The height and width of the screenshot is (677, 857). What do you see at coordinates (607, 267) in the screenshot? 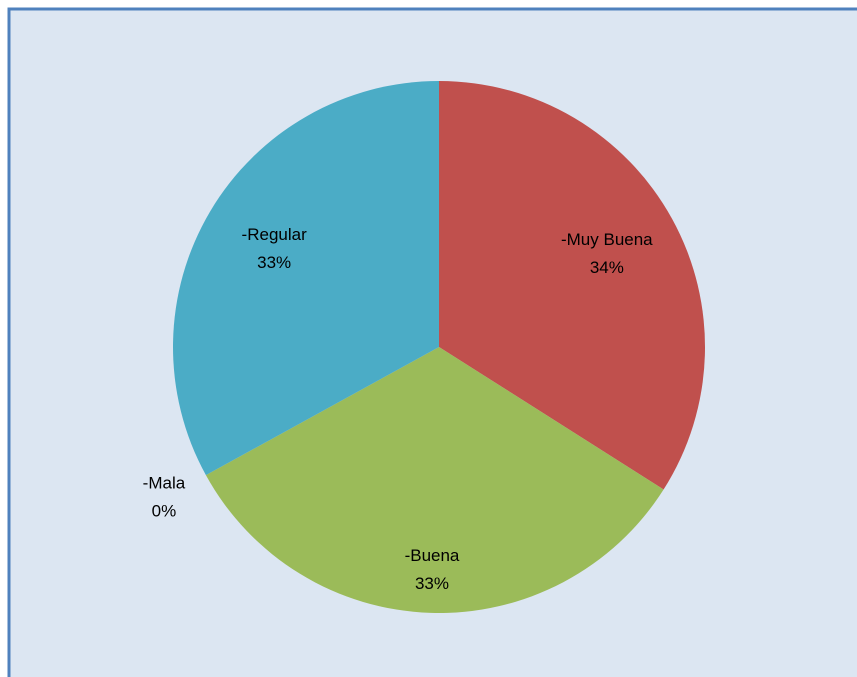
I see `slice-value-label: 34%` at bounding box center [607, 267].